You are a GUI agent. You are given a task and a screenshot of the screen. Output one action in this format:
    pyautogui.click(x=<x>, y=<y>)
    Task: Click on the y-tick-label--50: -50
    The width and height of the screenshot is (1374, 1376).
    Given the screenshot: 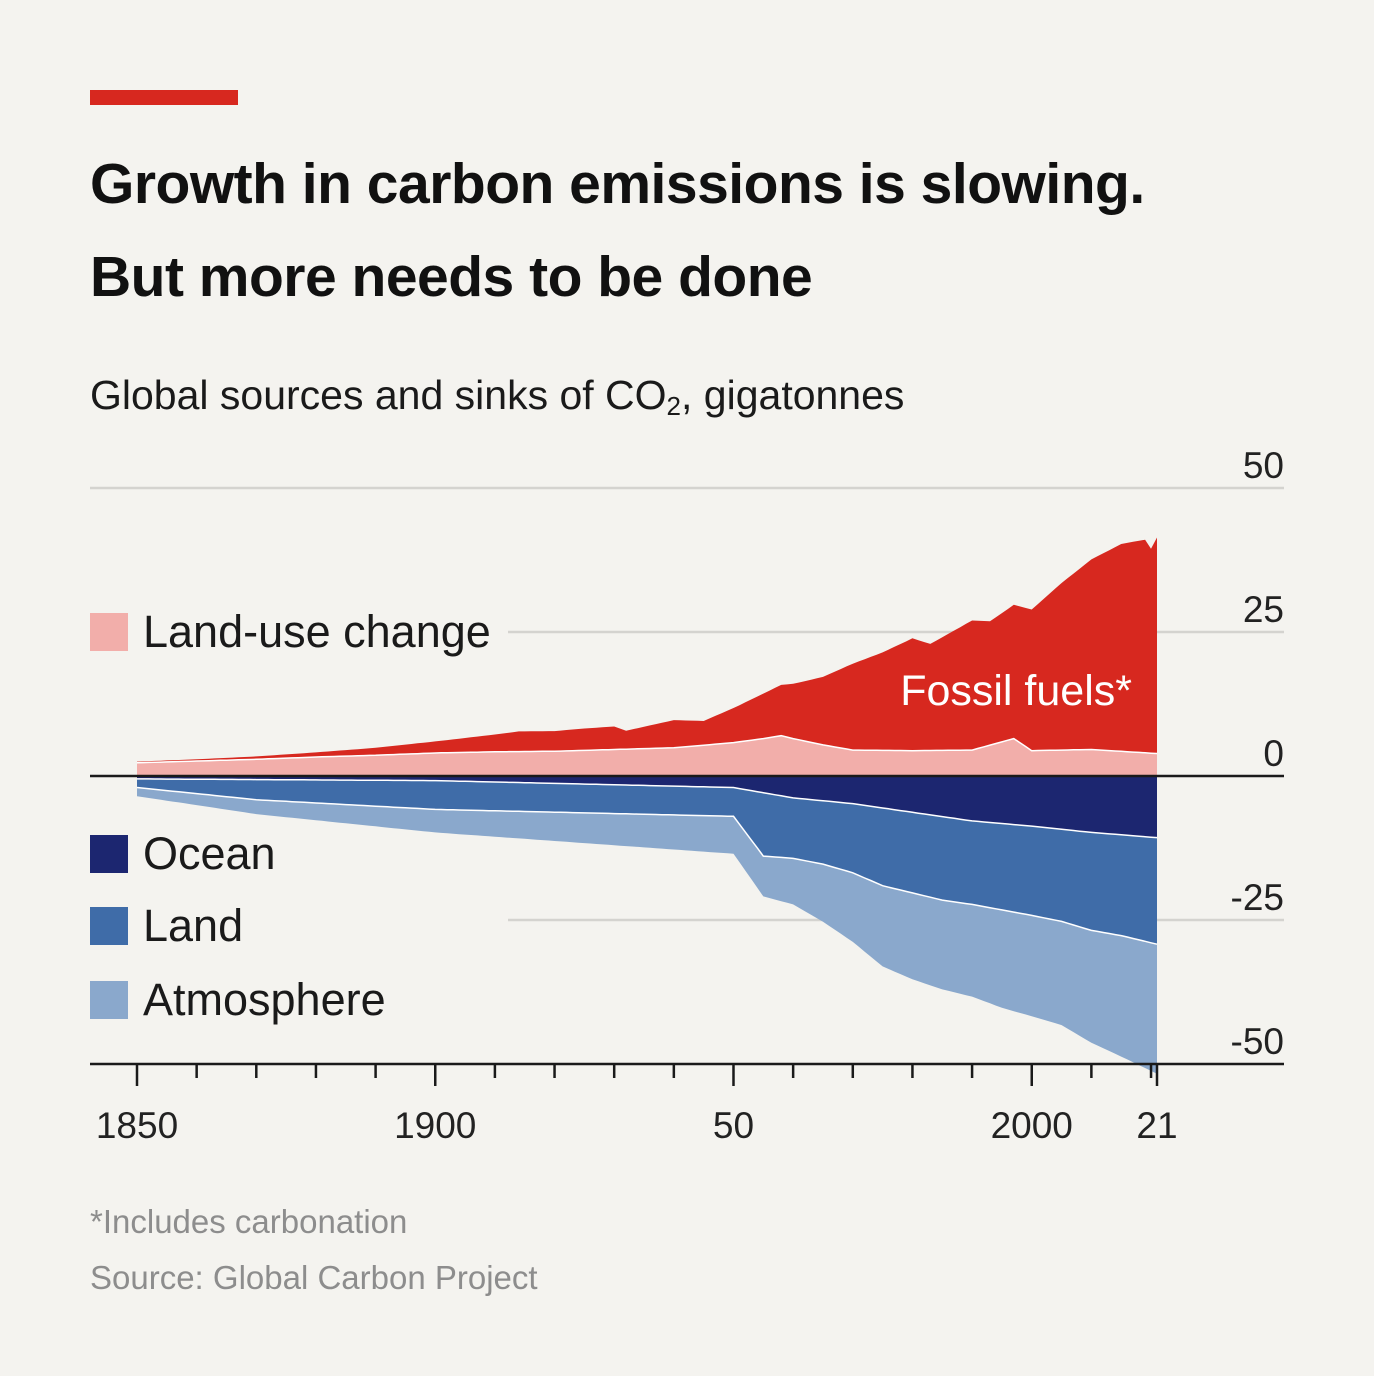 What is the action you would take?
    pyautogui.click(x=1257, y=1041)
    